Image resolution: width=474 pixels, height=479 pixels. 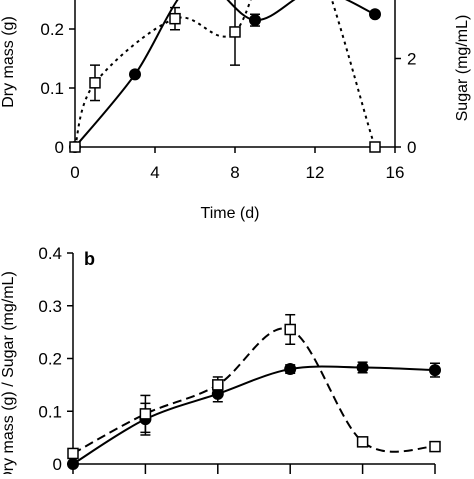 What do you see at coordinates (50, 411) in the screenshot?
I see `panel-b-y-tick-label: 0.1` at bounding box center [50, 411].